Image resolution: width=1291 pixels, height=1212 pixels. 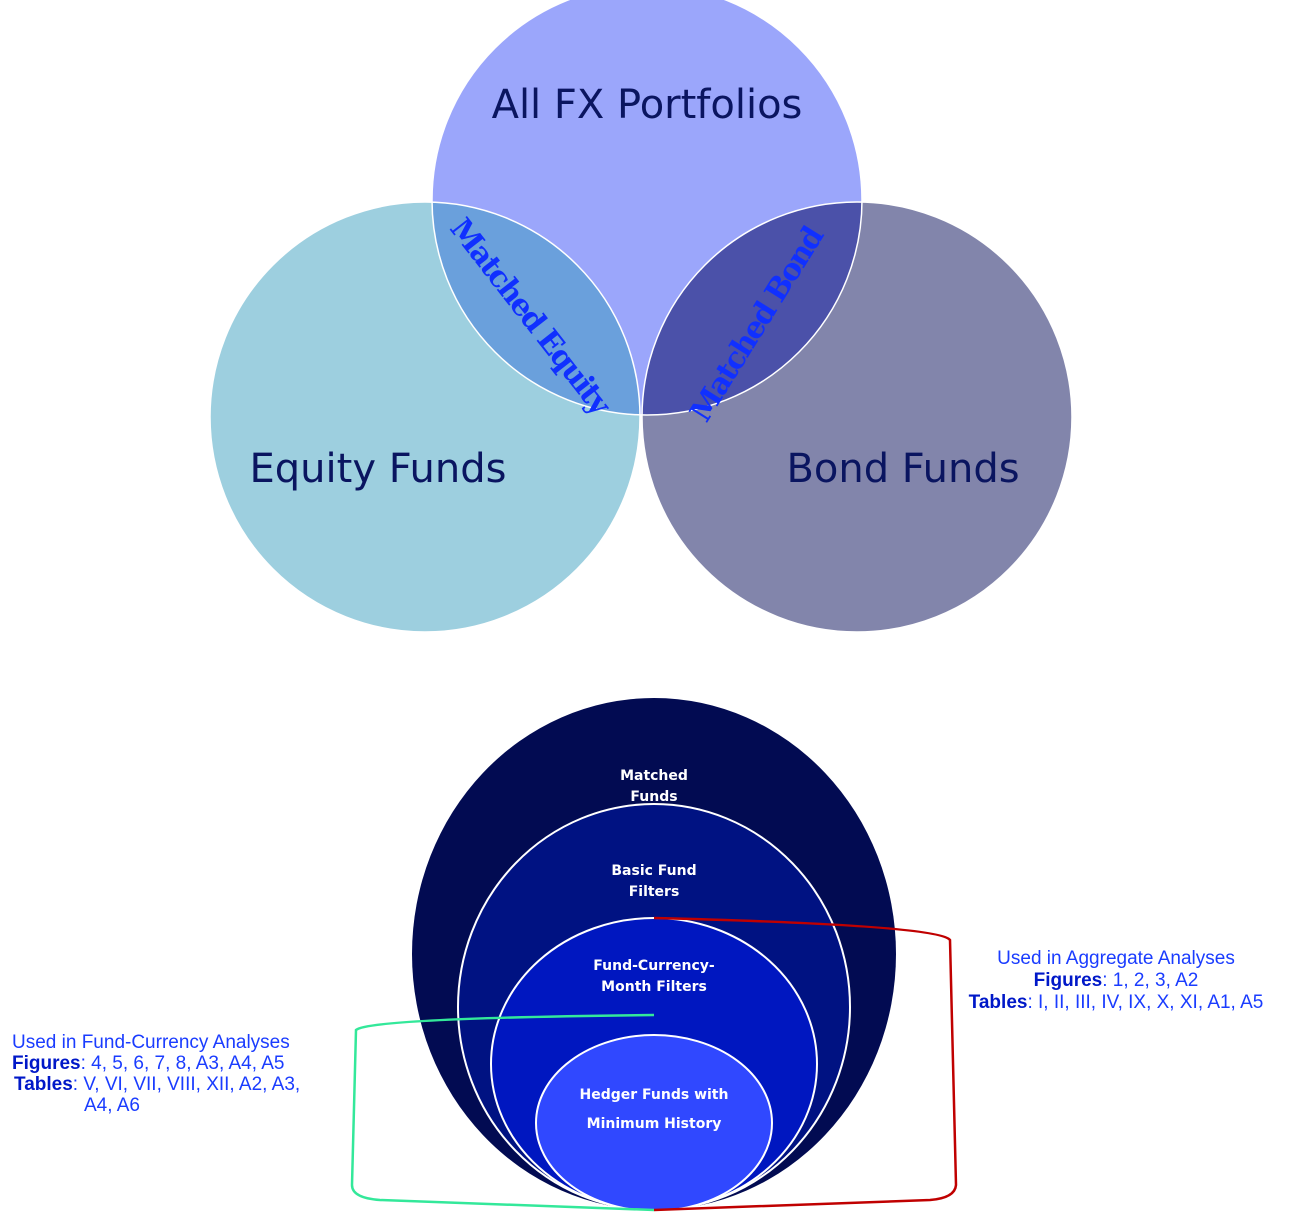 I want to click on figures-list: : 4, 5, 6, 7, 8, A3, A4, A5, so click(x=183, y=1063).